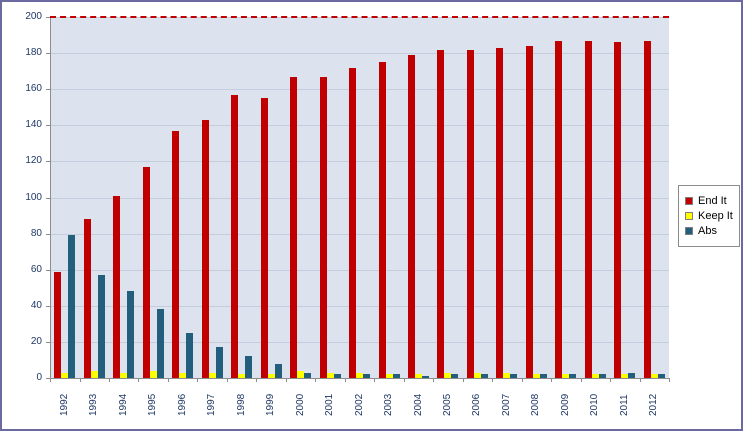 The width and height of the screenshot is (743, 431). What do you see at coordinates (618, 210) in the screenshot?
I see `bar-end-it-2011` at bounding box center [618, 210].